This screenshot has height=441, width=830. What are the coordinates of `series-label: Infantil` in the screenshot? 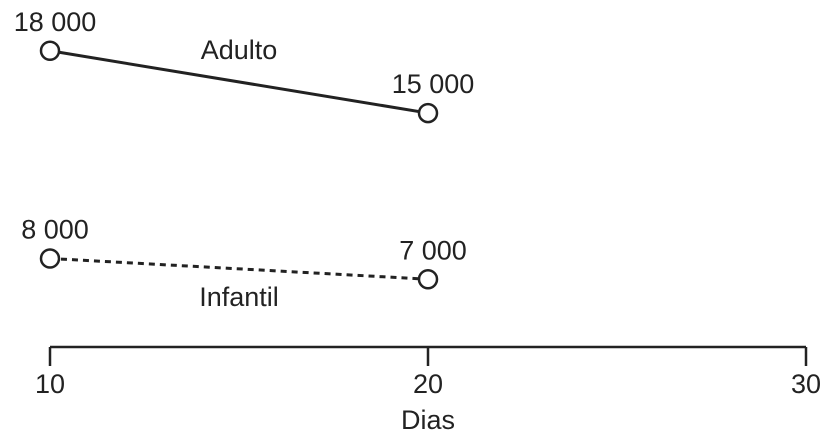 It's located at (239, 297).